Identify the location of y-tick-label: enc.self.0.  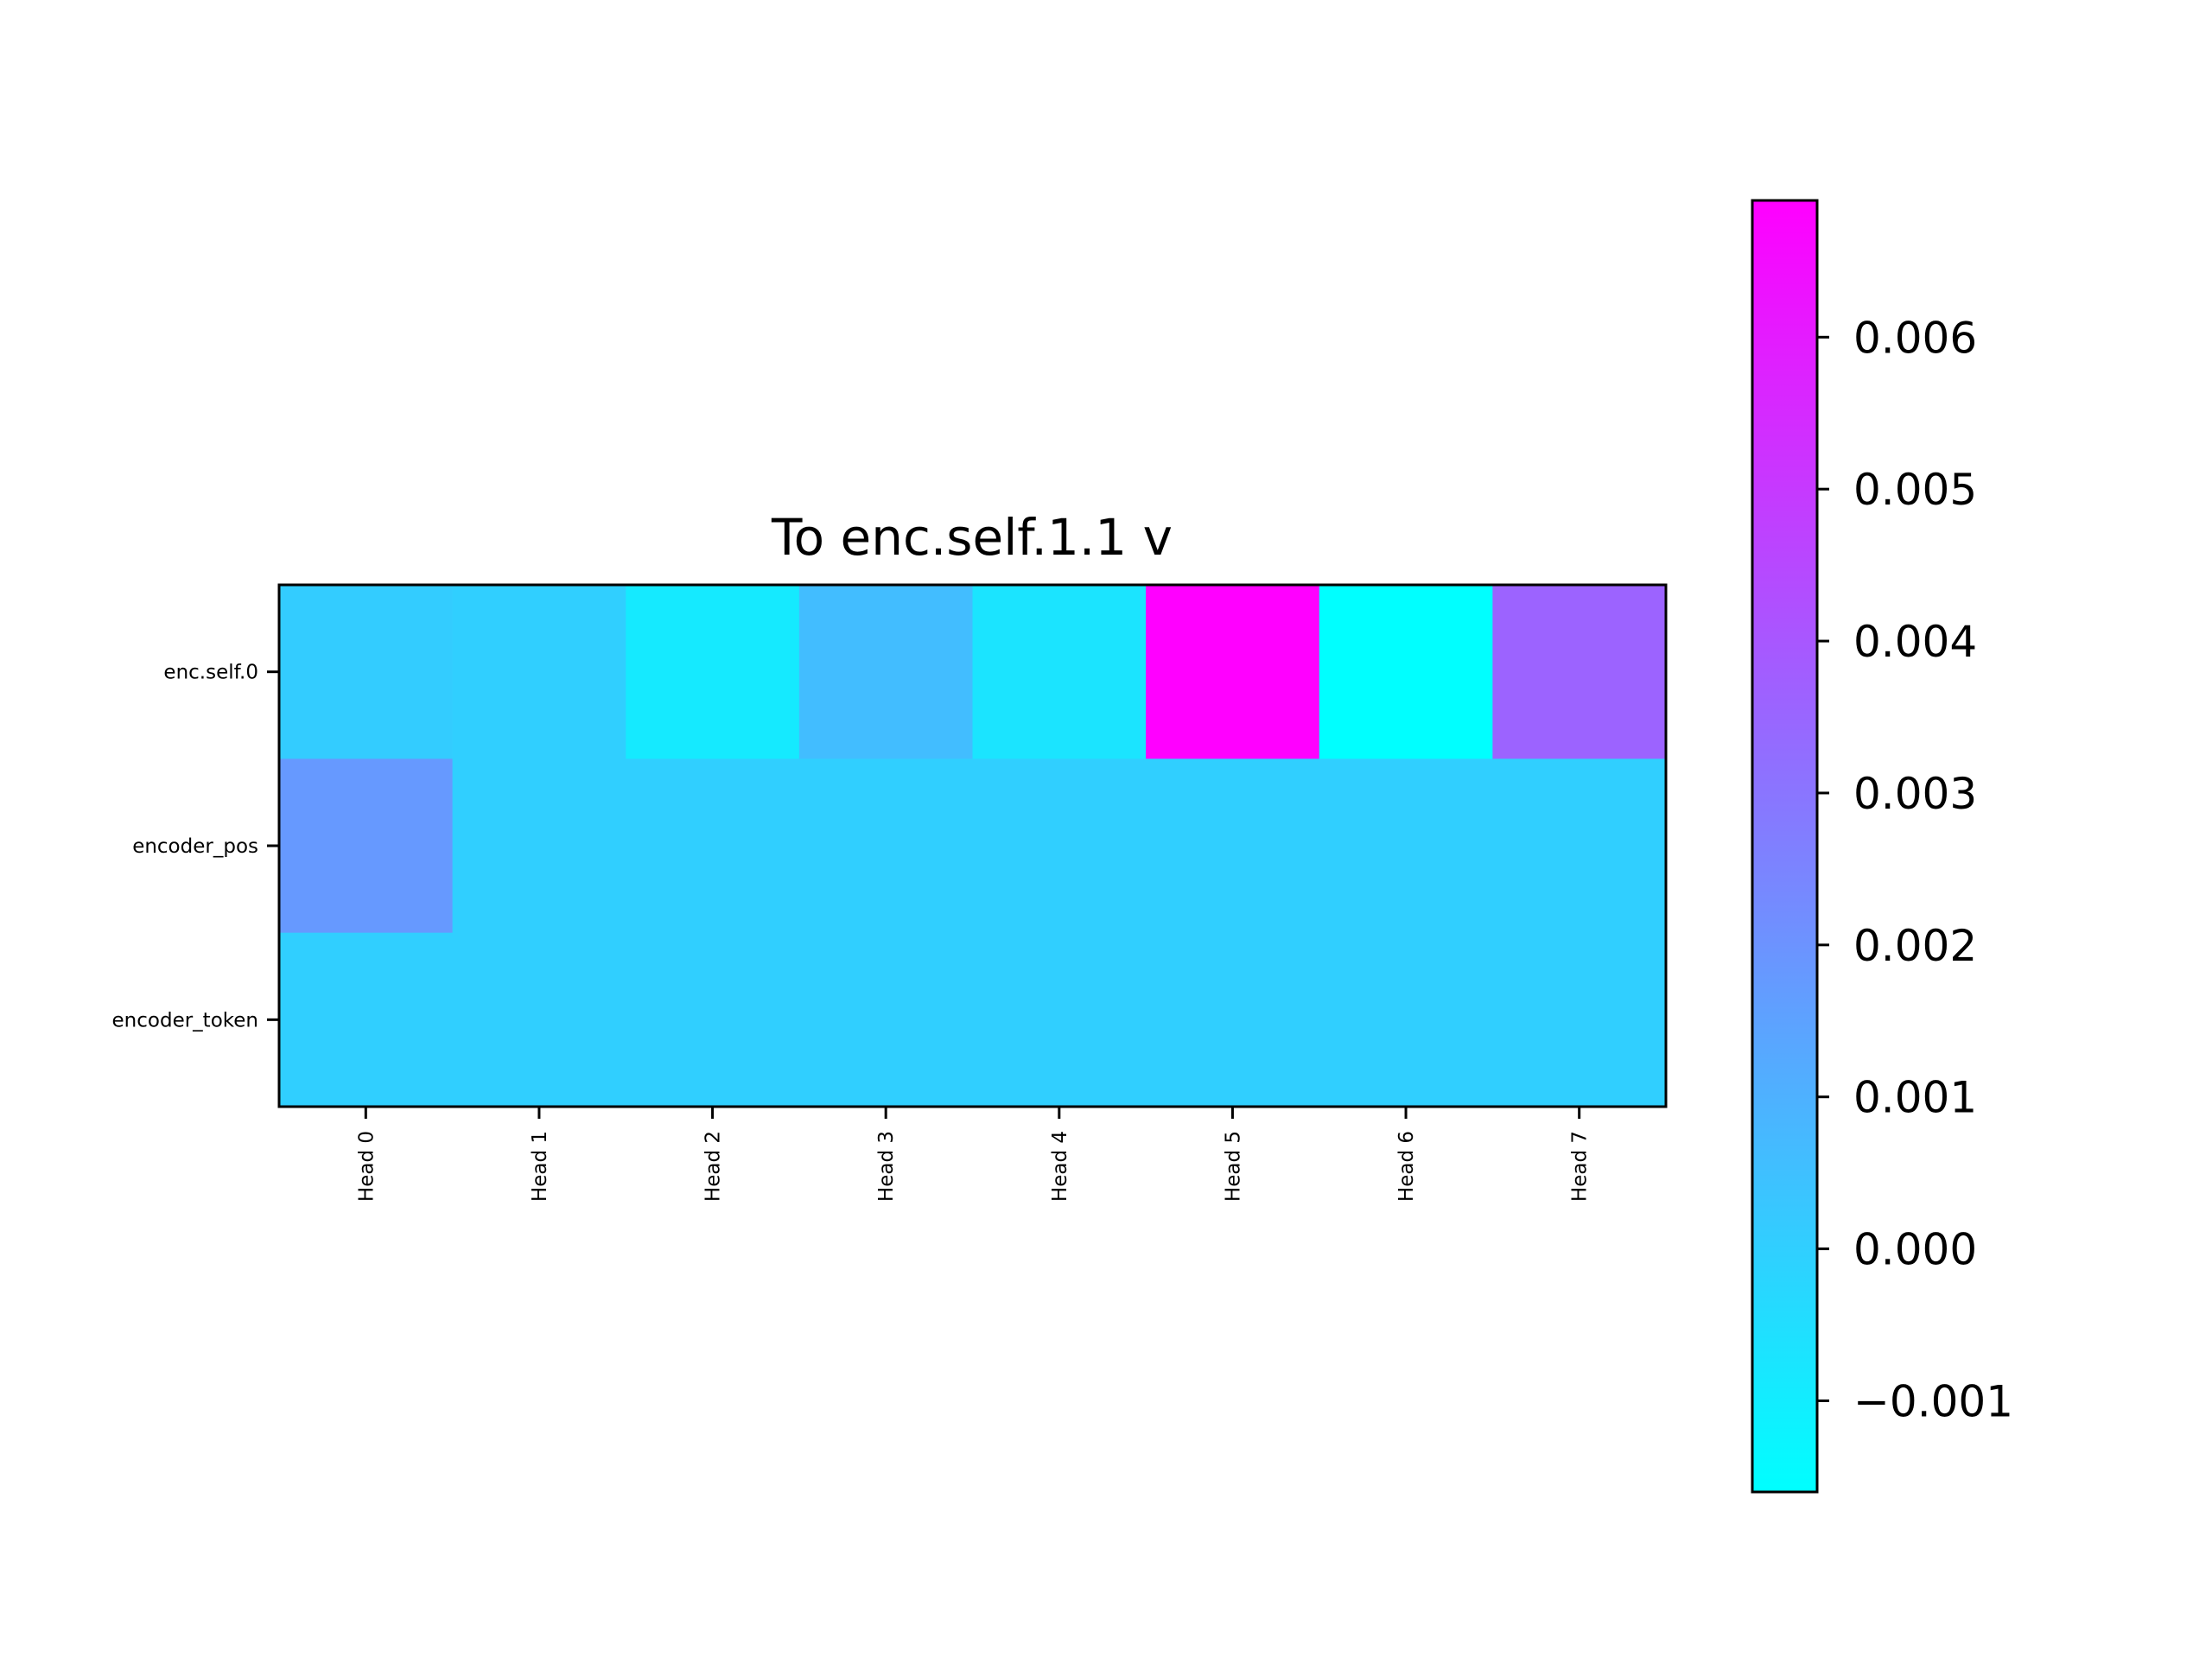
(210, 673).